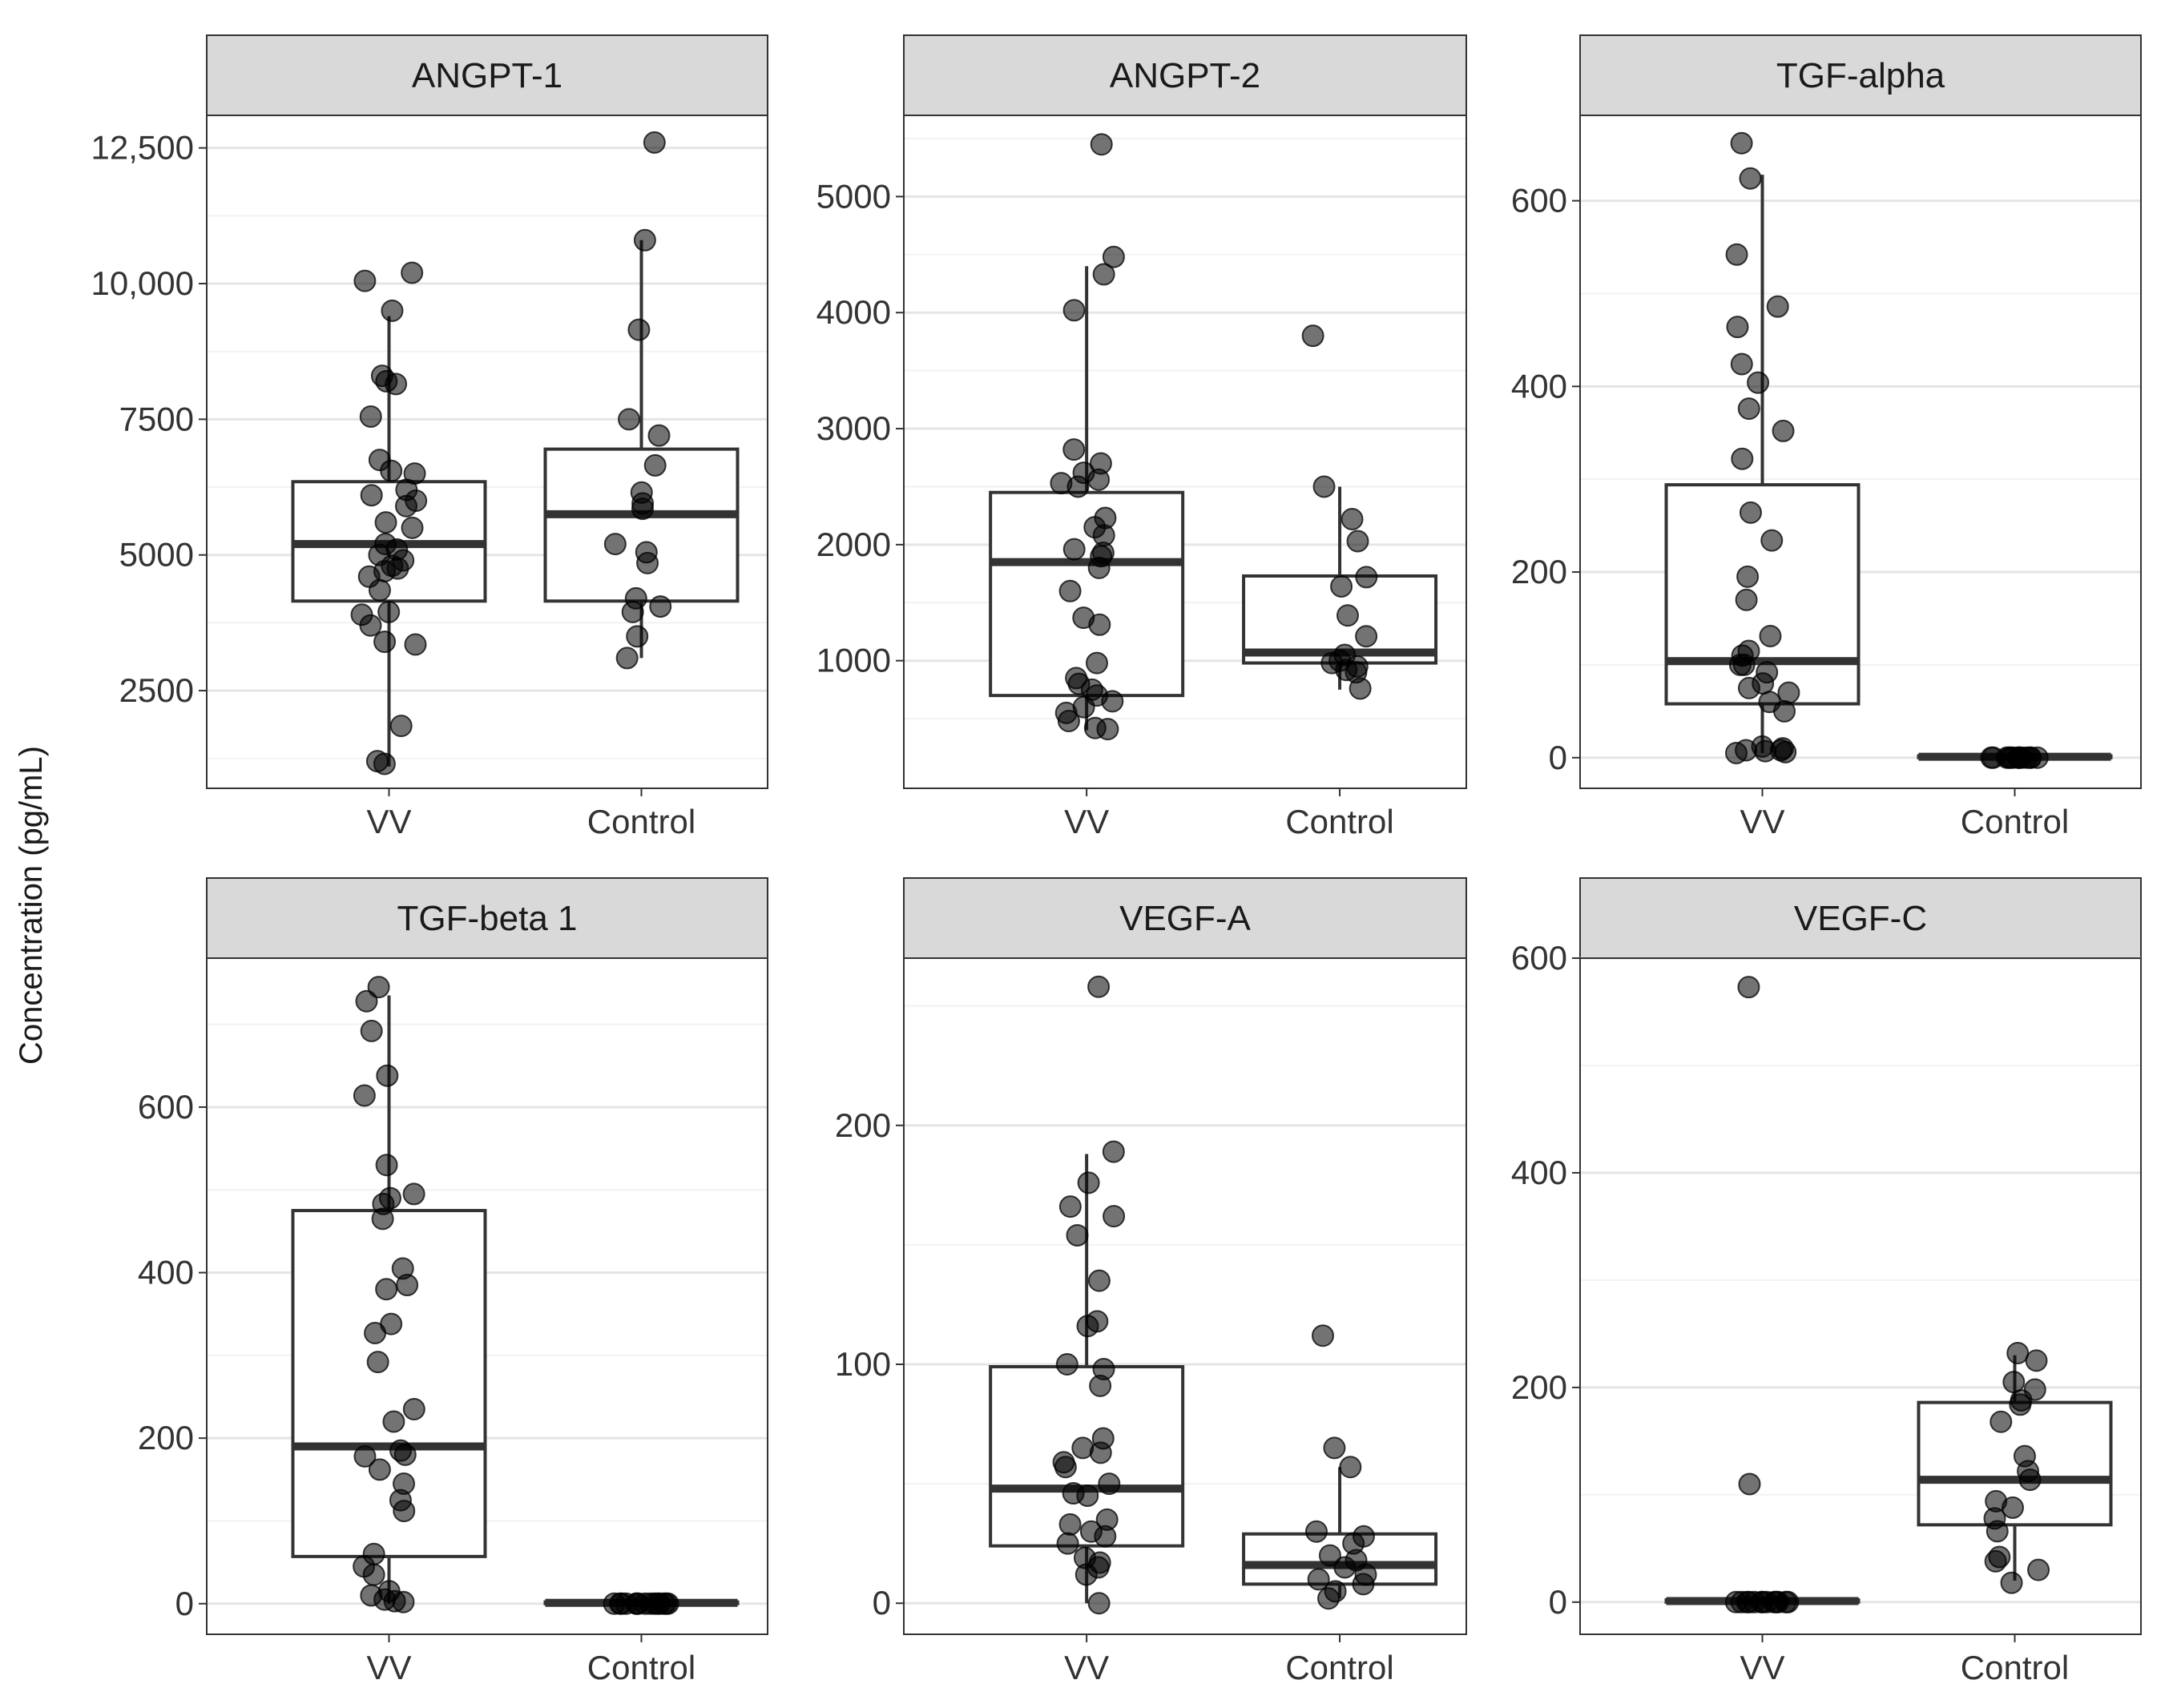  What do you see at coordinates (142, 283) in the screenshot?
I see `y-tick-label: 10,000` at bounding box center [142, 283].